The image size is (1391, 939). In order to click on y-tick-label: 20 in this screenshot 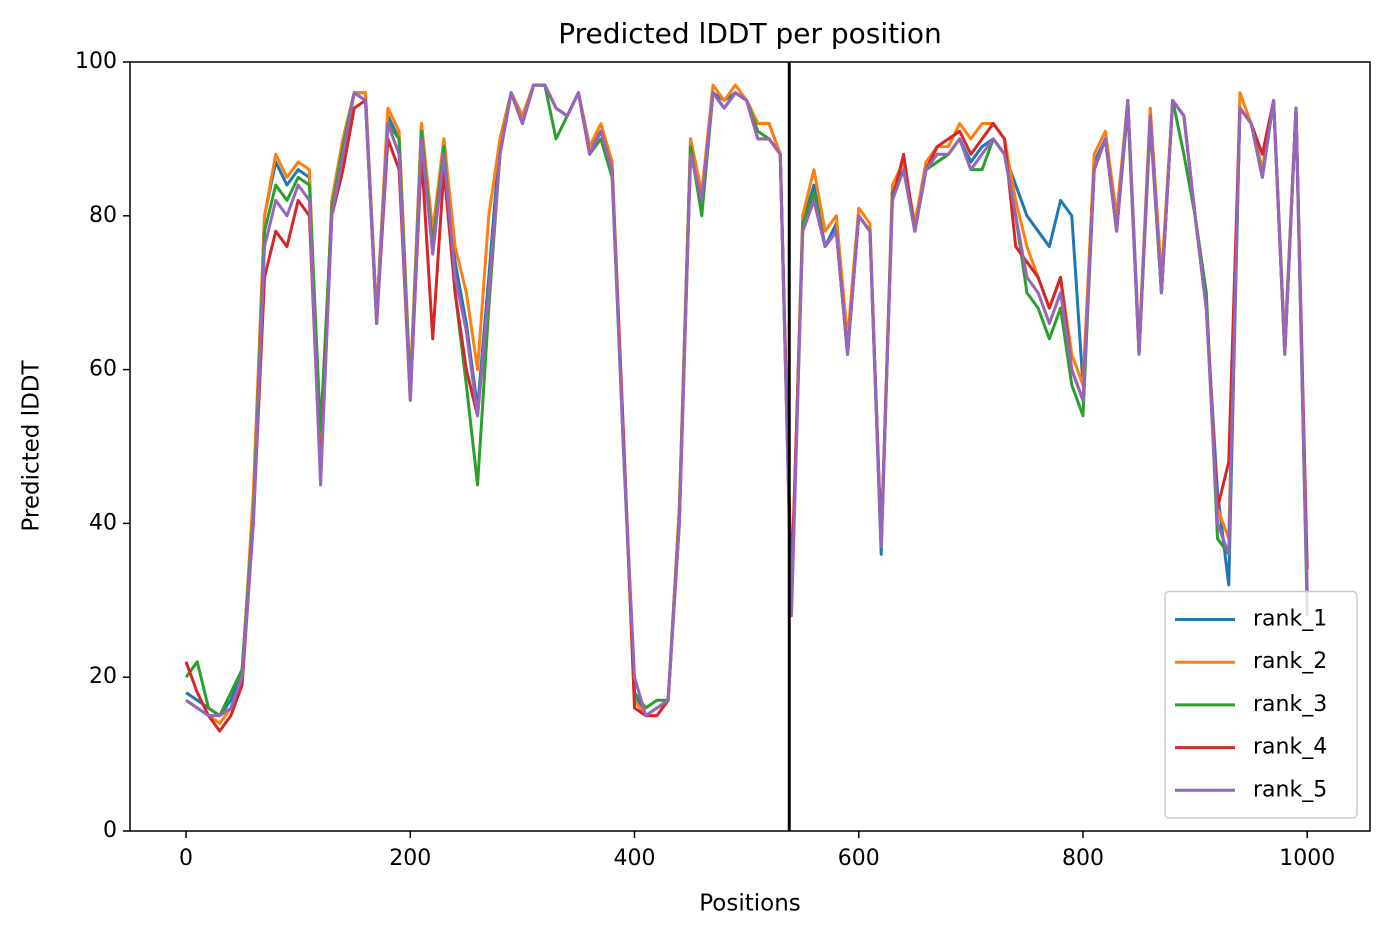, I will do `click(103, 676)`.